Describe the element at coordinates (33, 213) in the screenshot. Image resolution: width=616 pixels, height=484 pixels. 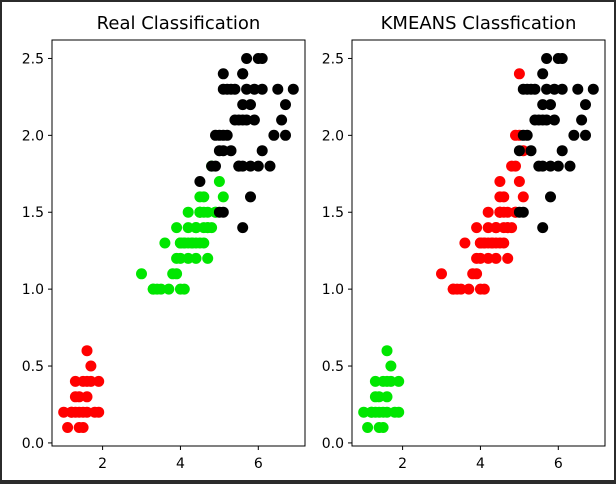
I see `y-tick-label: 1.5` at that location.